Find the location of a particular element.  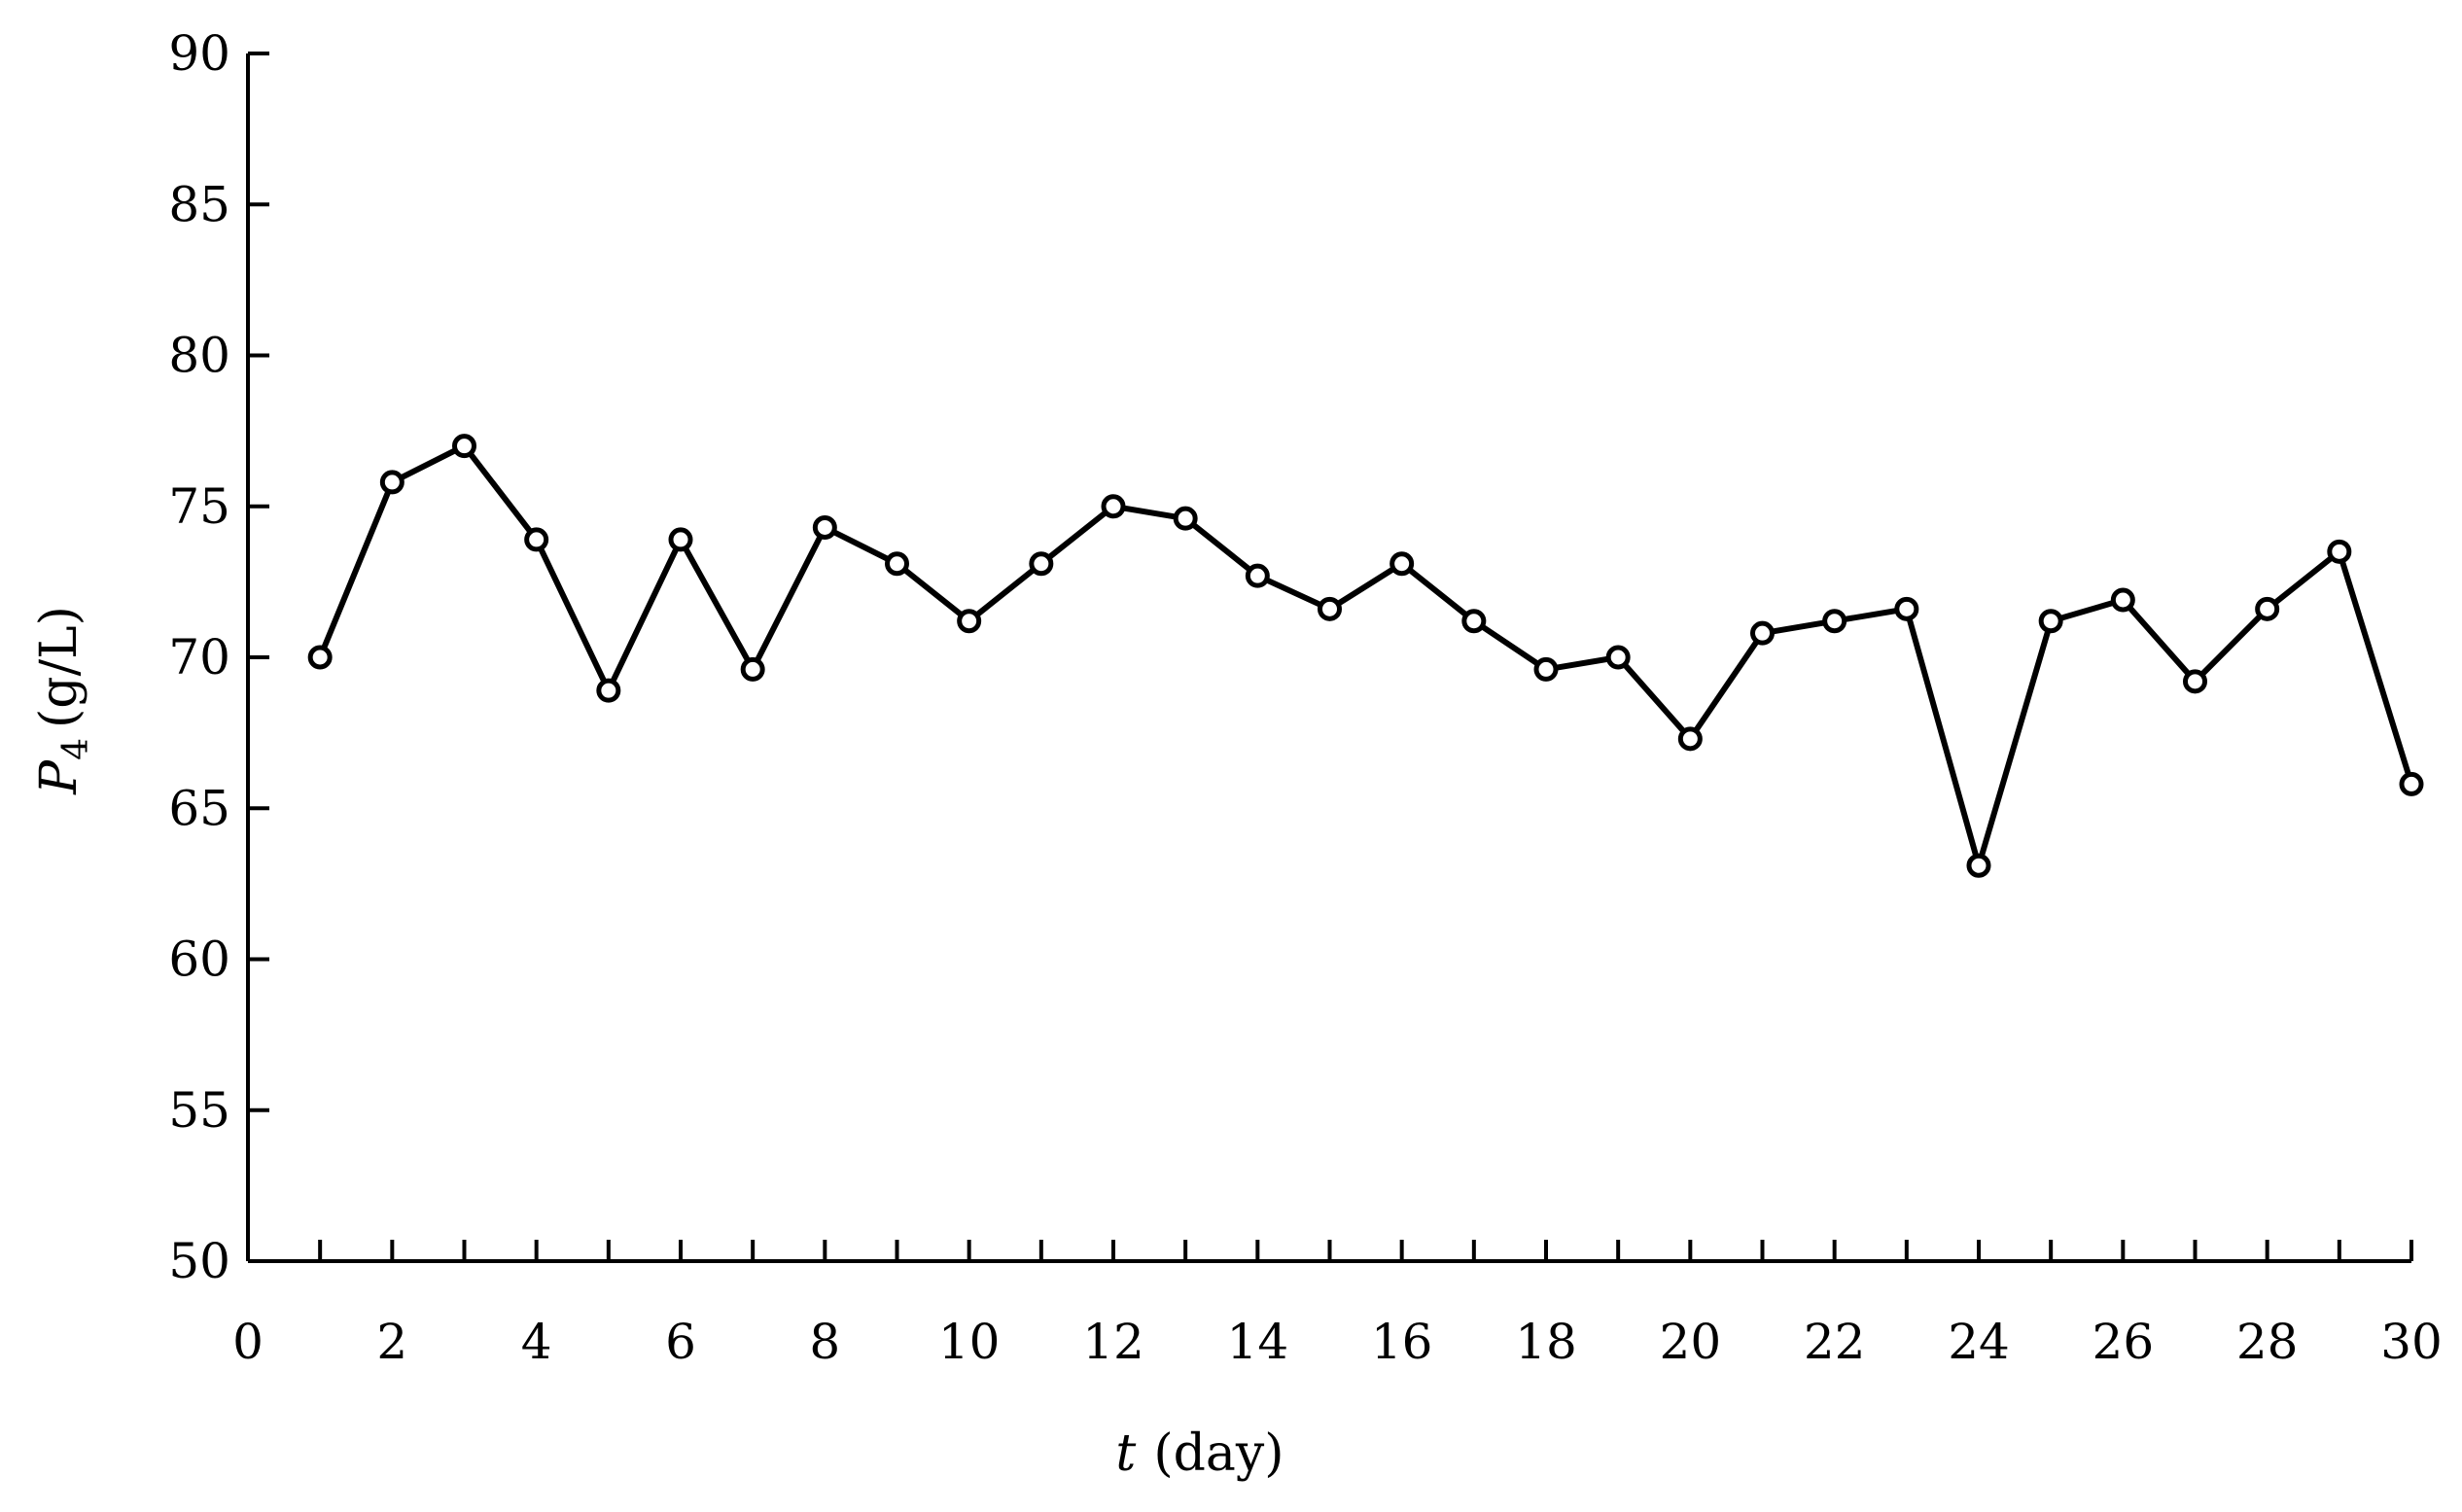

y-tick-label: 55 is located at coordinates (199, 1110).